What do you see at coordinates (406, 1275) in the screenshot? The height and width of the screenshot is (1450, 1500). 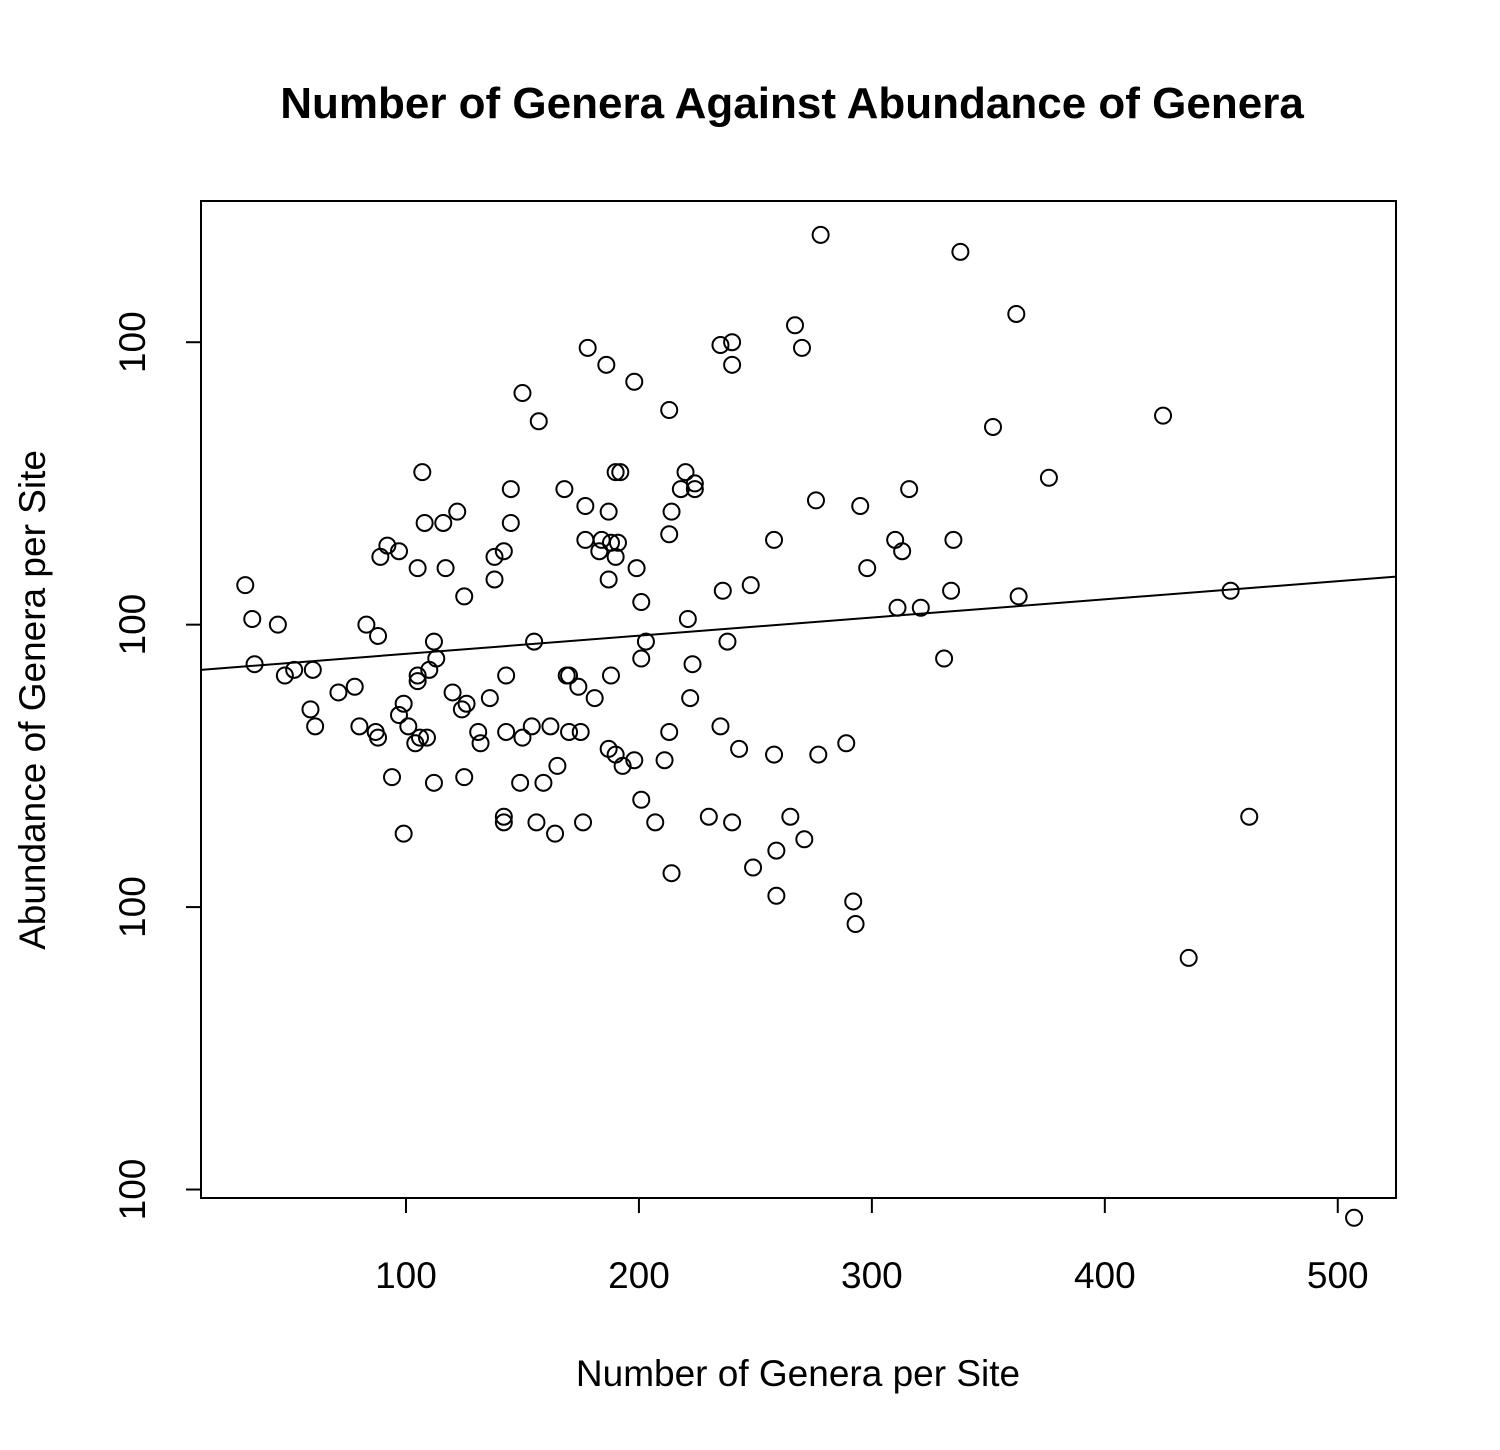 I see `x-tick-label: 100` at bounding box center [406, 1275].